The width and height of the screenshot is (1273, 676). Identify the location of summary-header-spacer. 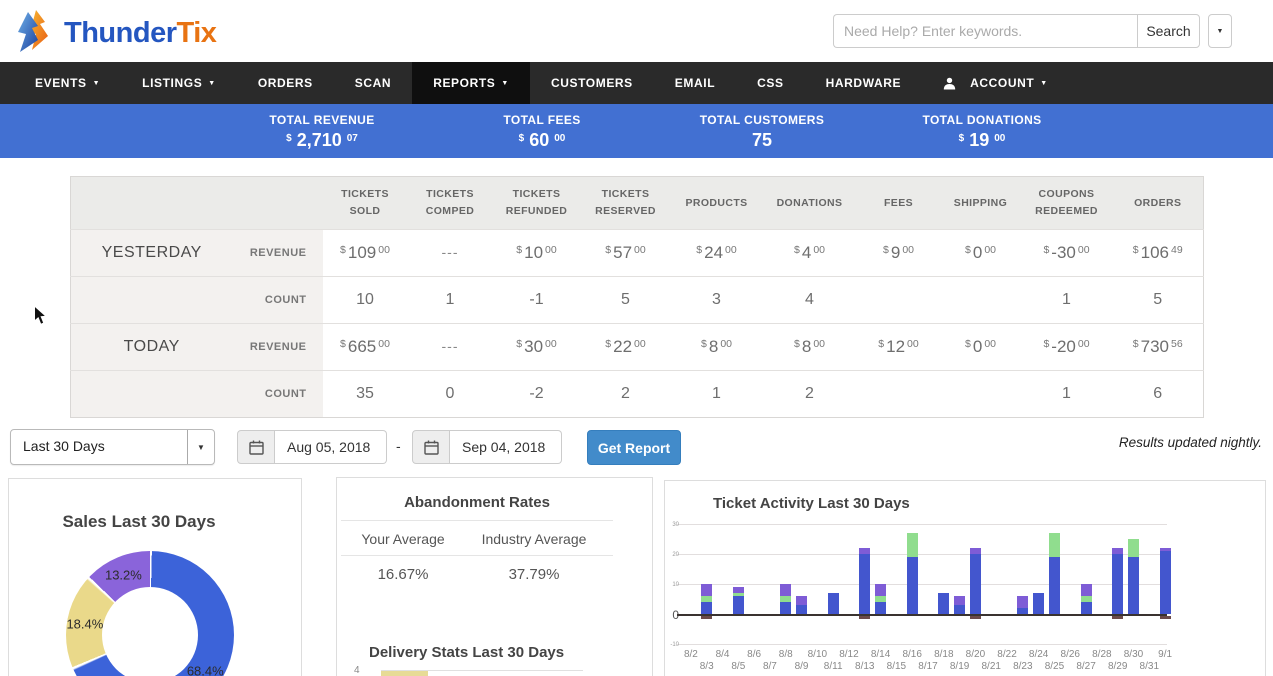
(277, 203).